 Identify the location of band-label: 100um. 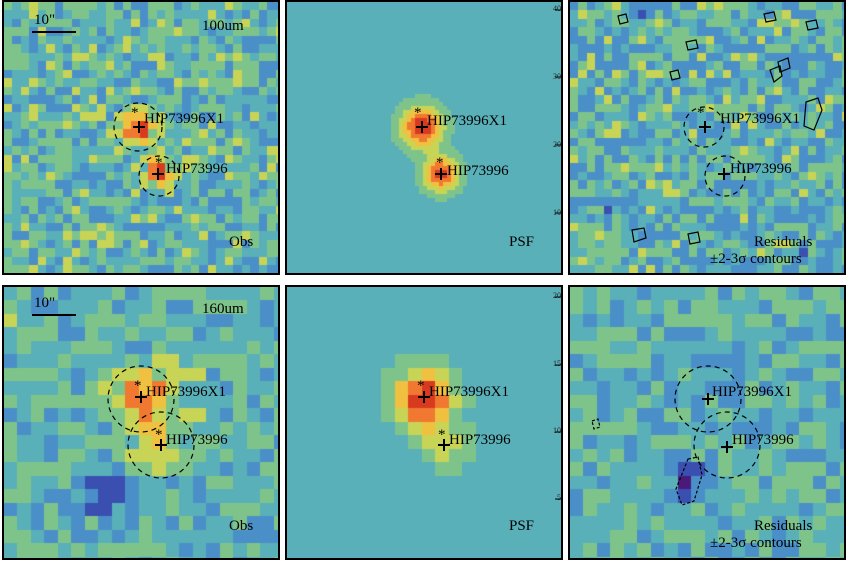
(223, 26).